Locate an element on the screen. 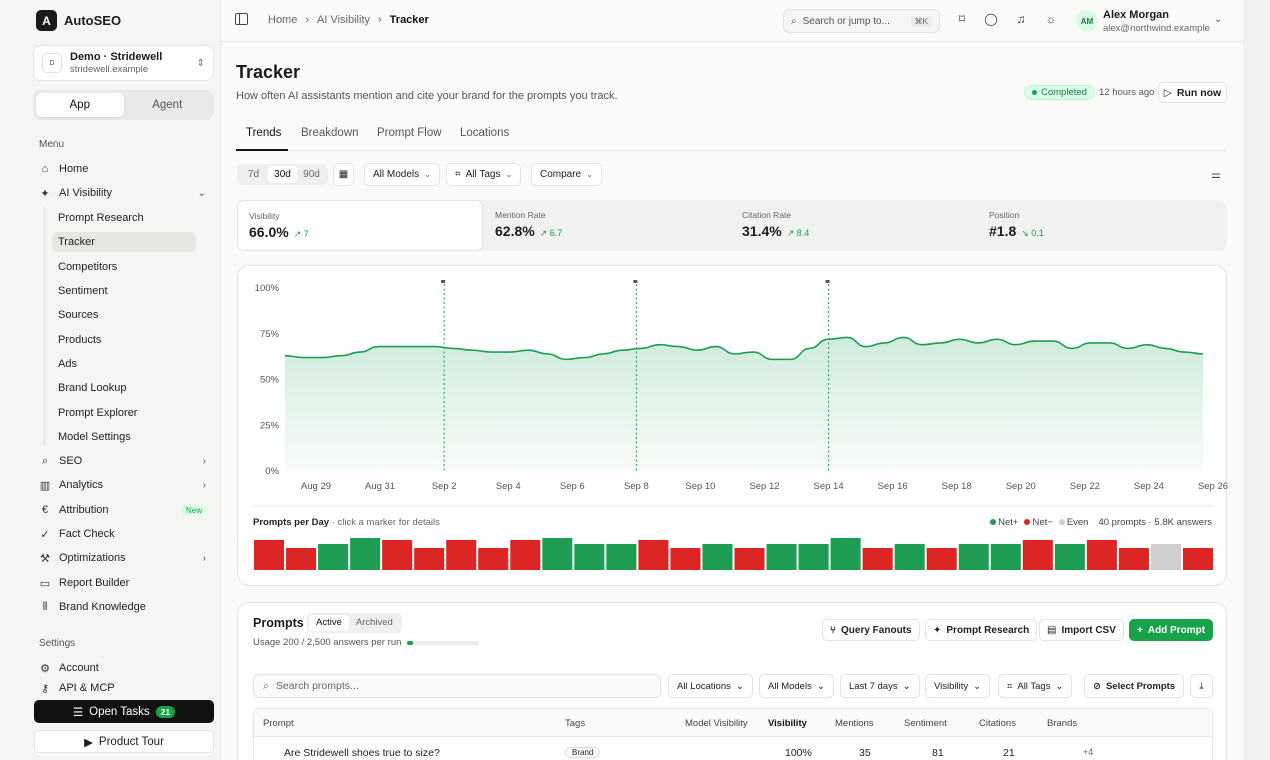 The height and width of the screenshot is (760, 1270). mode-tab-app: App is located at coordinates (80, 105).